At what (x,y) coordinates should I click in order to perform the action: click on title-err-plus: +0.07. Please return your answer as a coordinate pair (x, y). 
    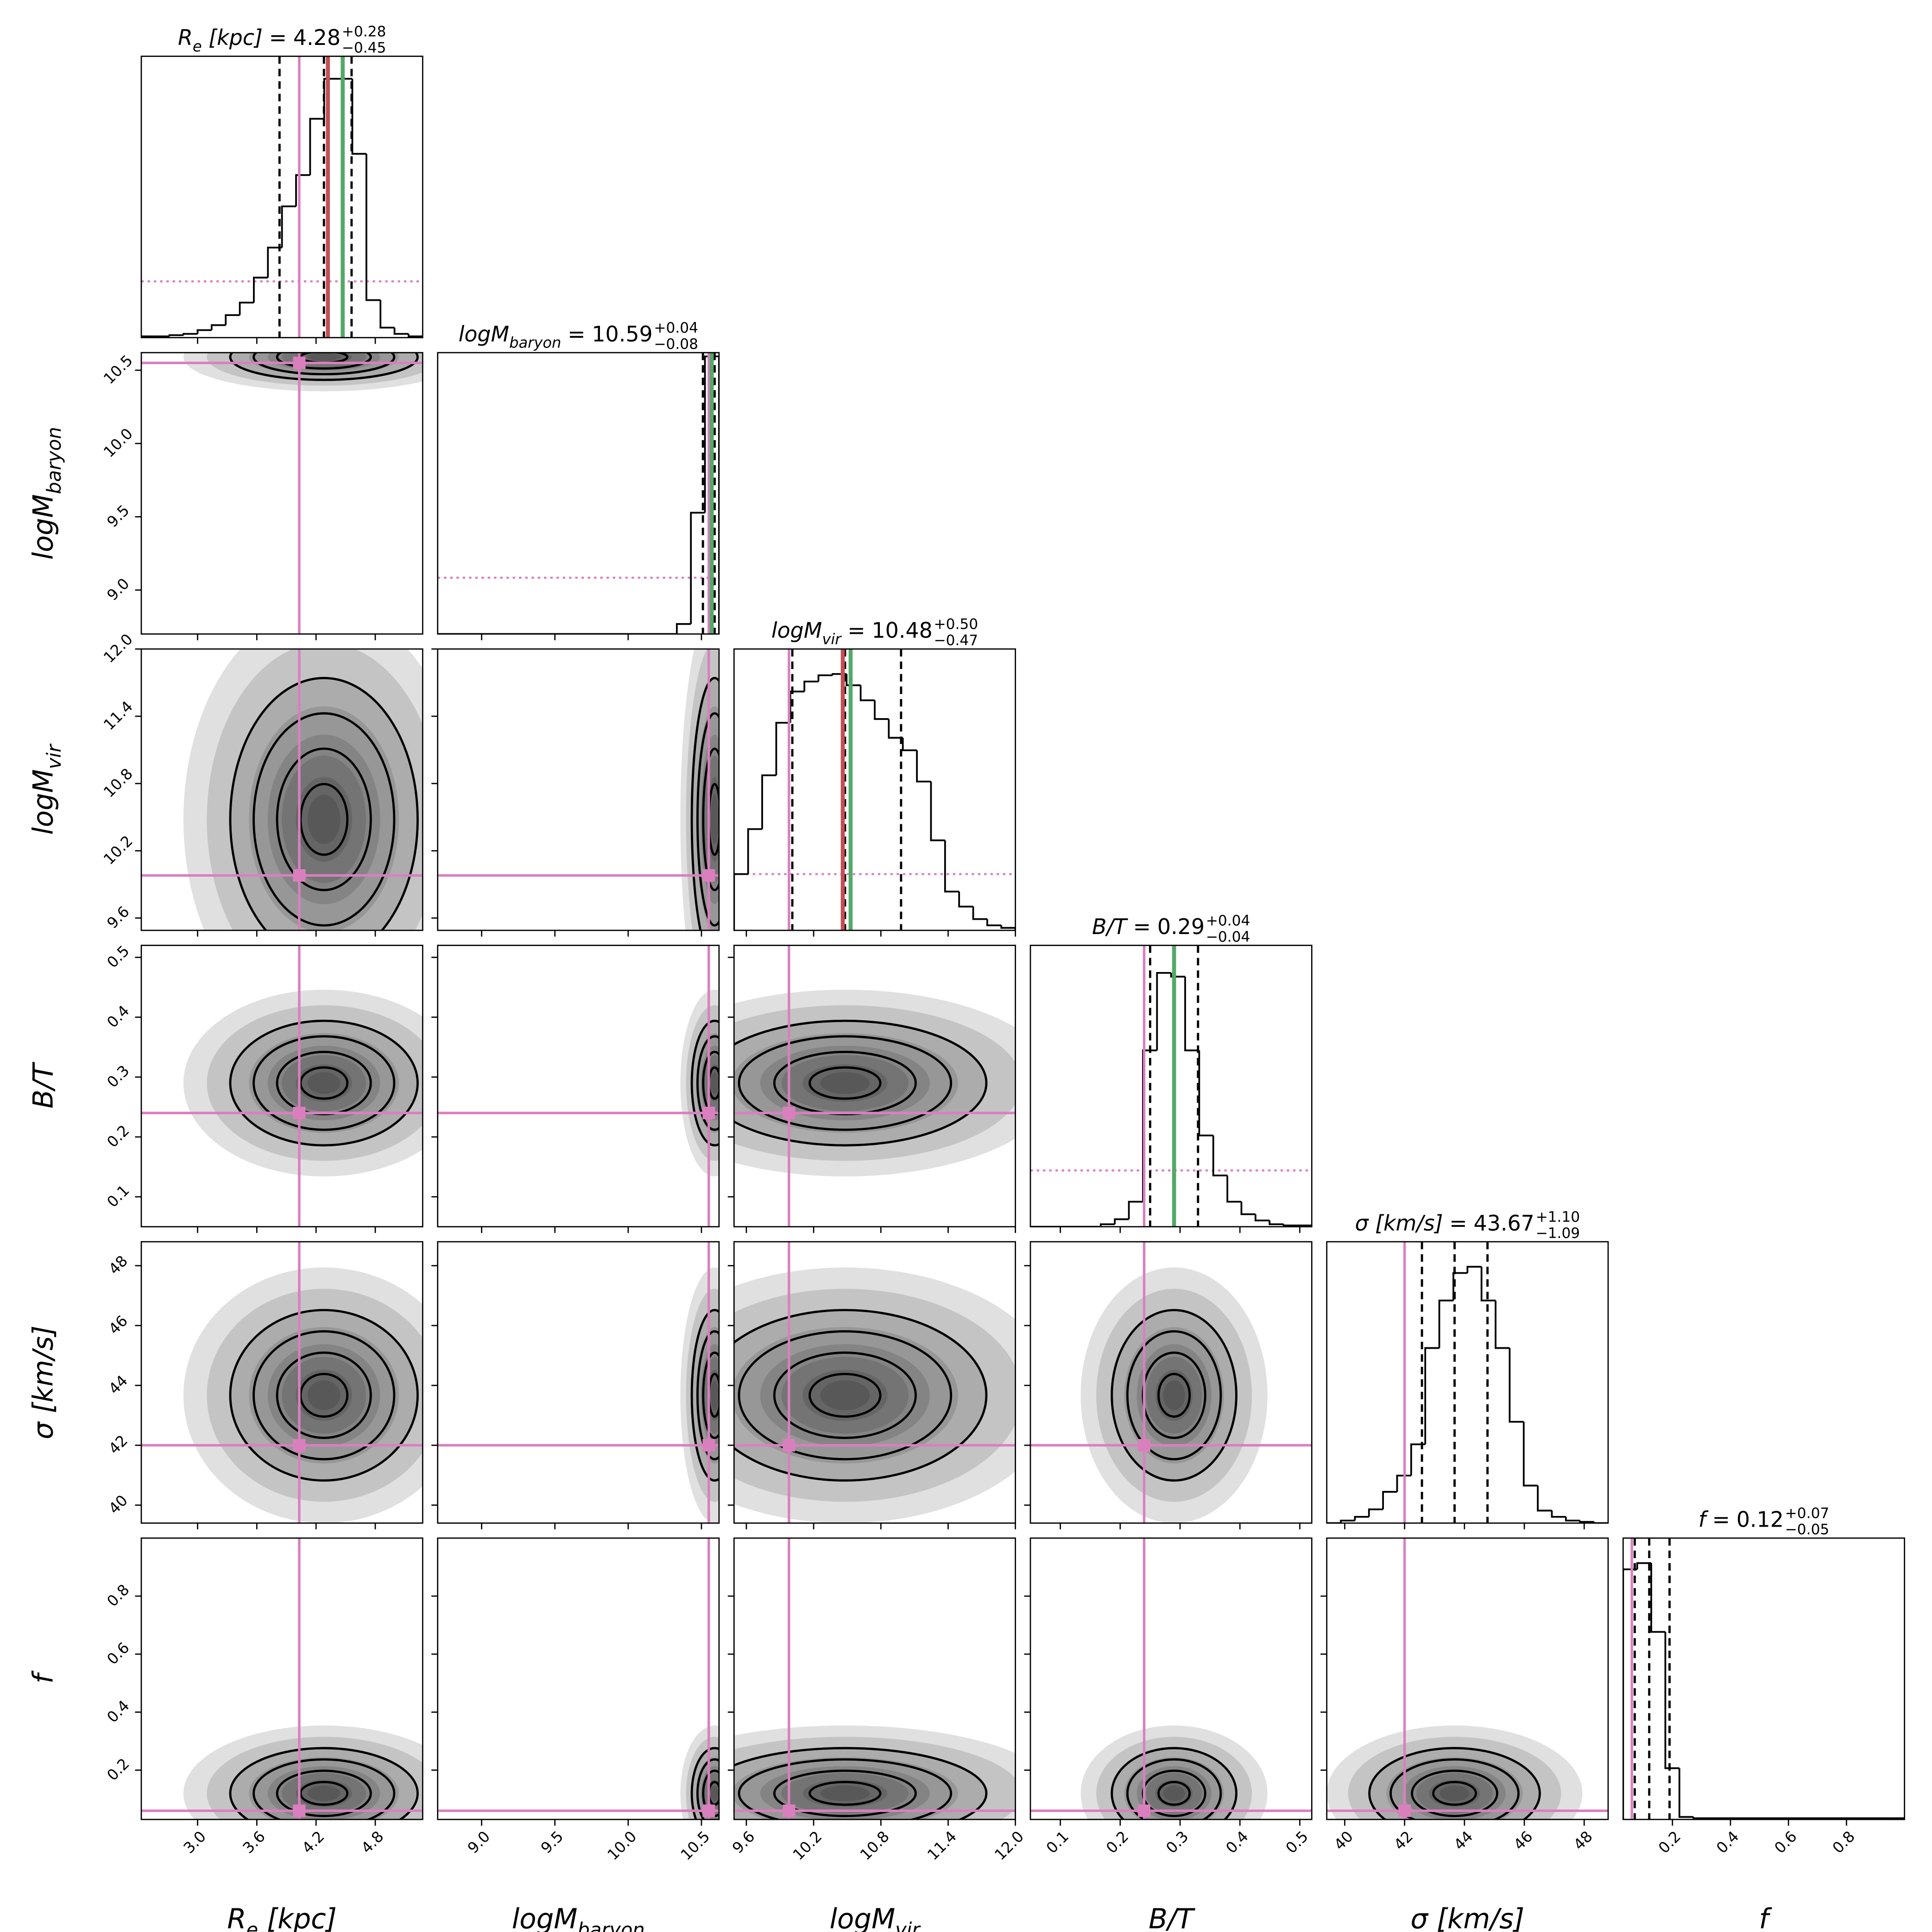
    Looking at the image, I should click on (1807, 1514).